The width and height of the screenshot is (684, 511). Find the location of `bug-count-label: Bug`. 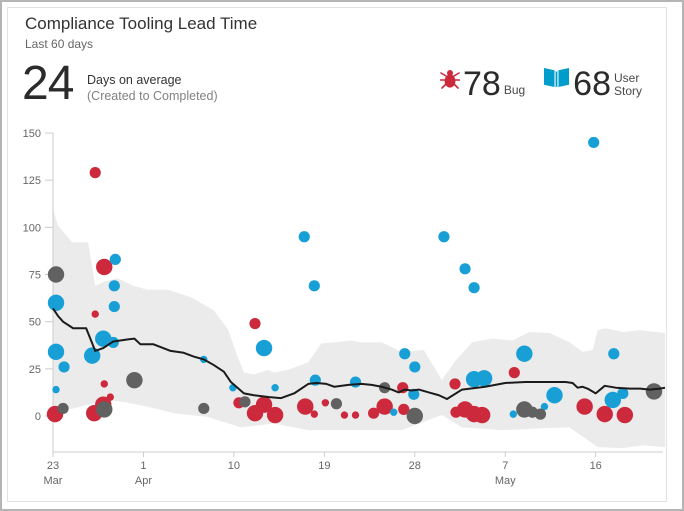

bug-count-label: Bug is located at coordinates (514, 90).